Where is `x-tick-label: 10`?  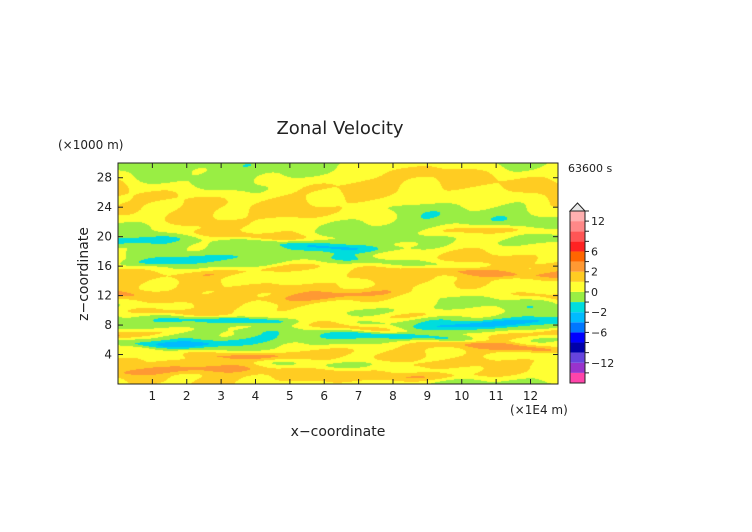 x-tick-label: 10 is located at coordinates (461, 396).